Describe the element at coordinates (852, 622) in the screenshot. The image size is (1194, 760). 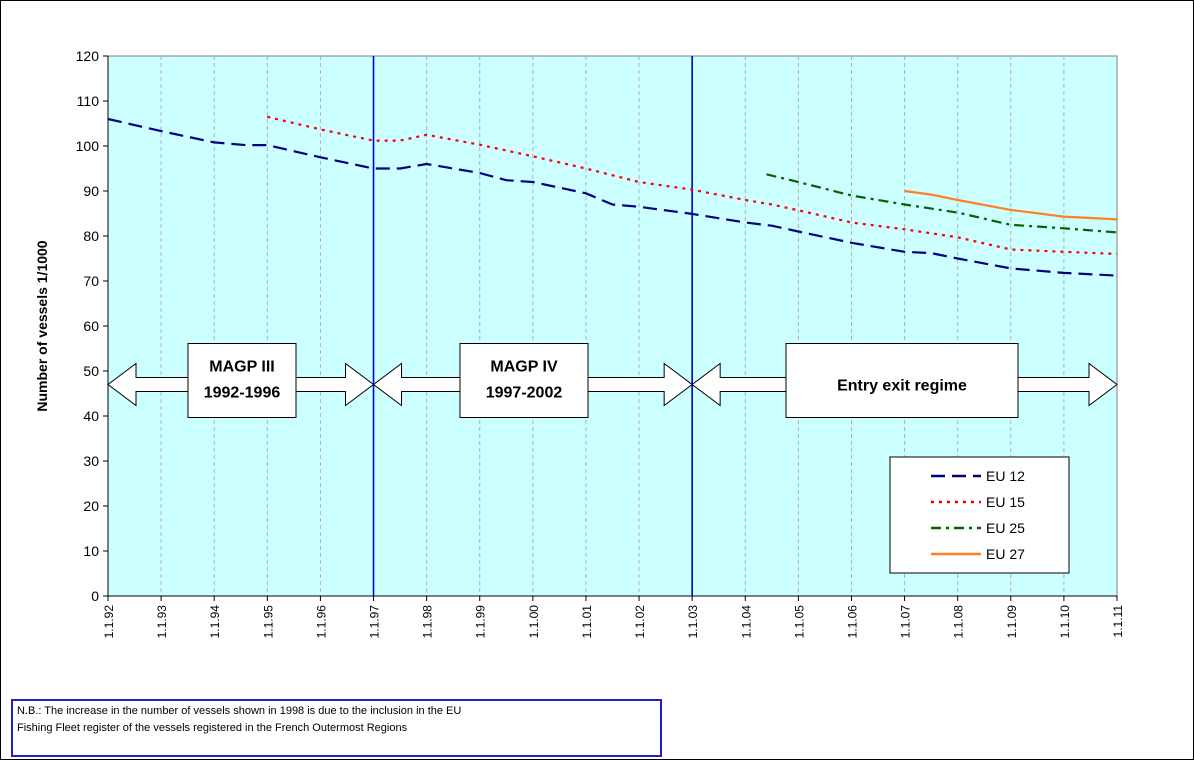
I see `x-tick-label: 1.1.06` at that location.